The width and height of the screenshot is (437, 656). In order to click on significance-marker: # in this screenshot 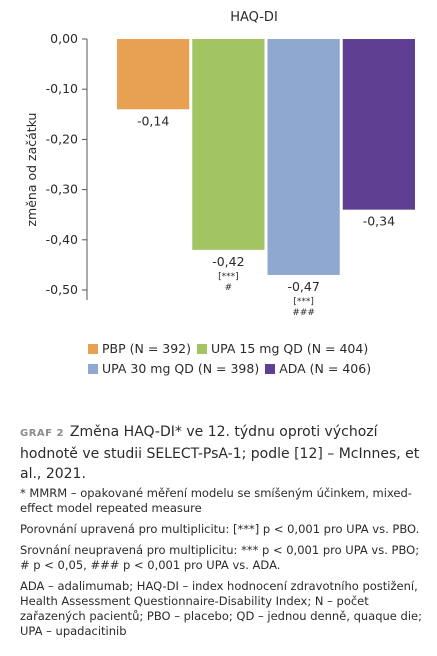, I will do `click(229, 288)`.